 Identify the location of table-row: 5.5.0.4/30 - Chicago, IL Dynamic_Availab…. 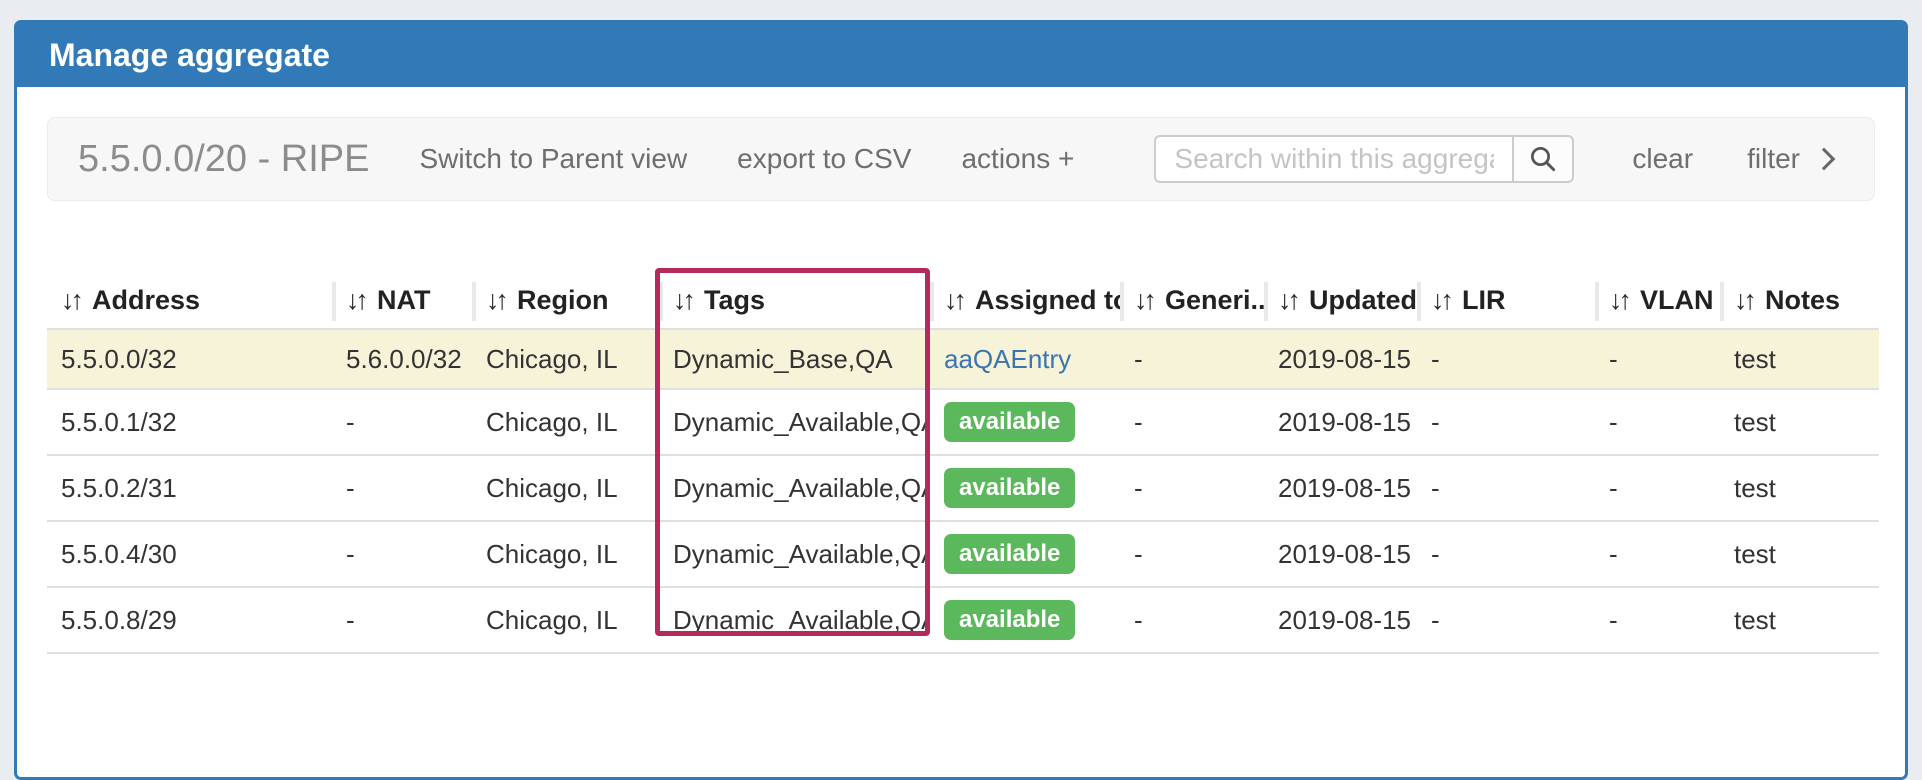
(963, 553).